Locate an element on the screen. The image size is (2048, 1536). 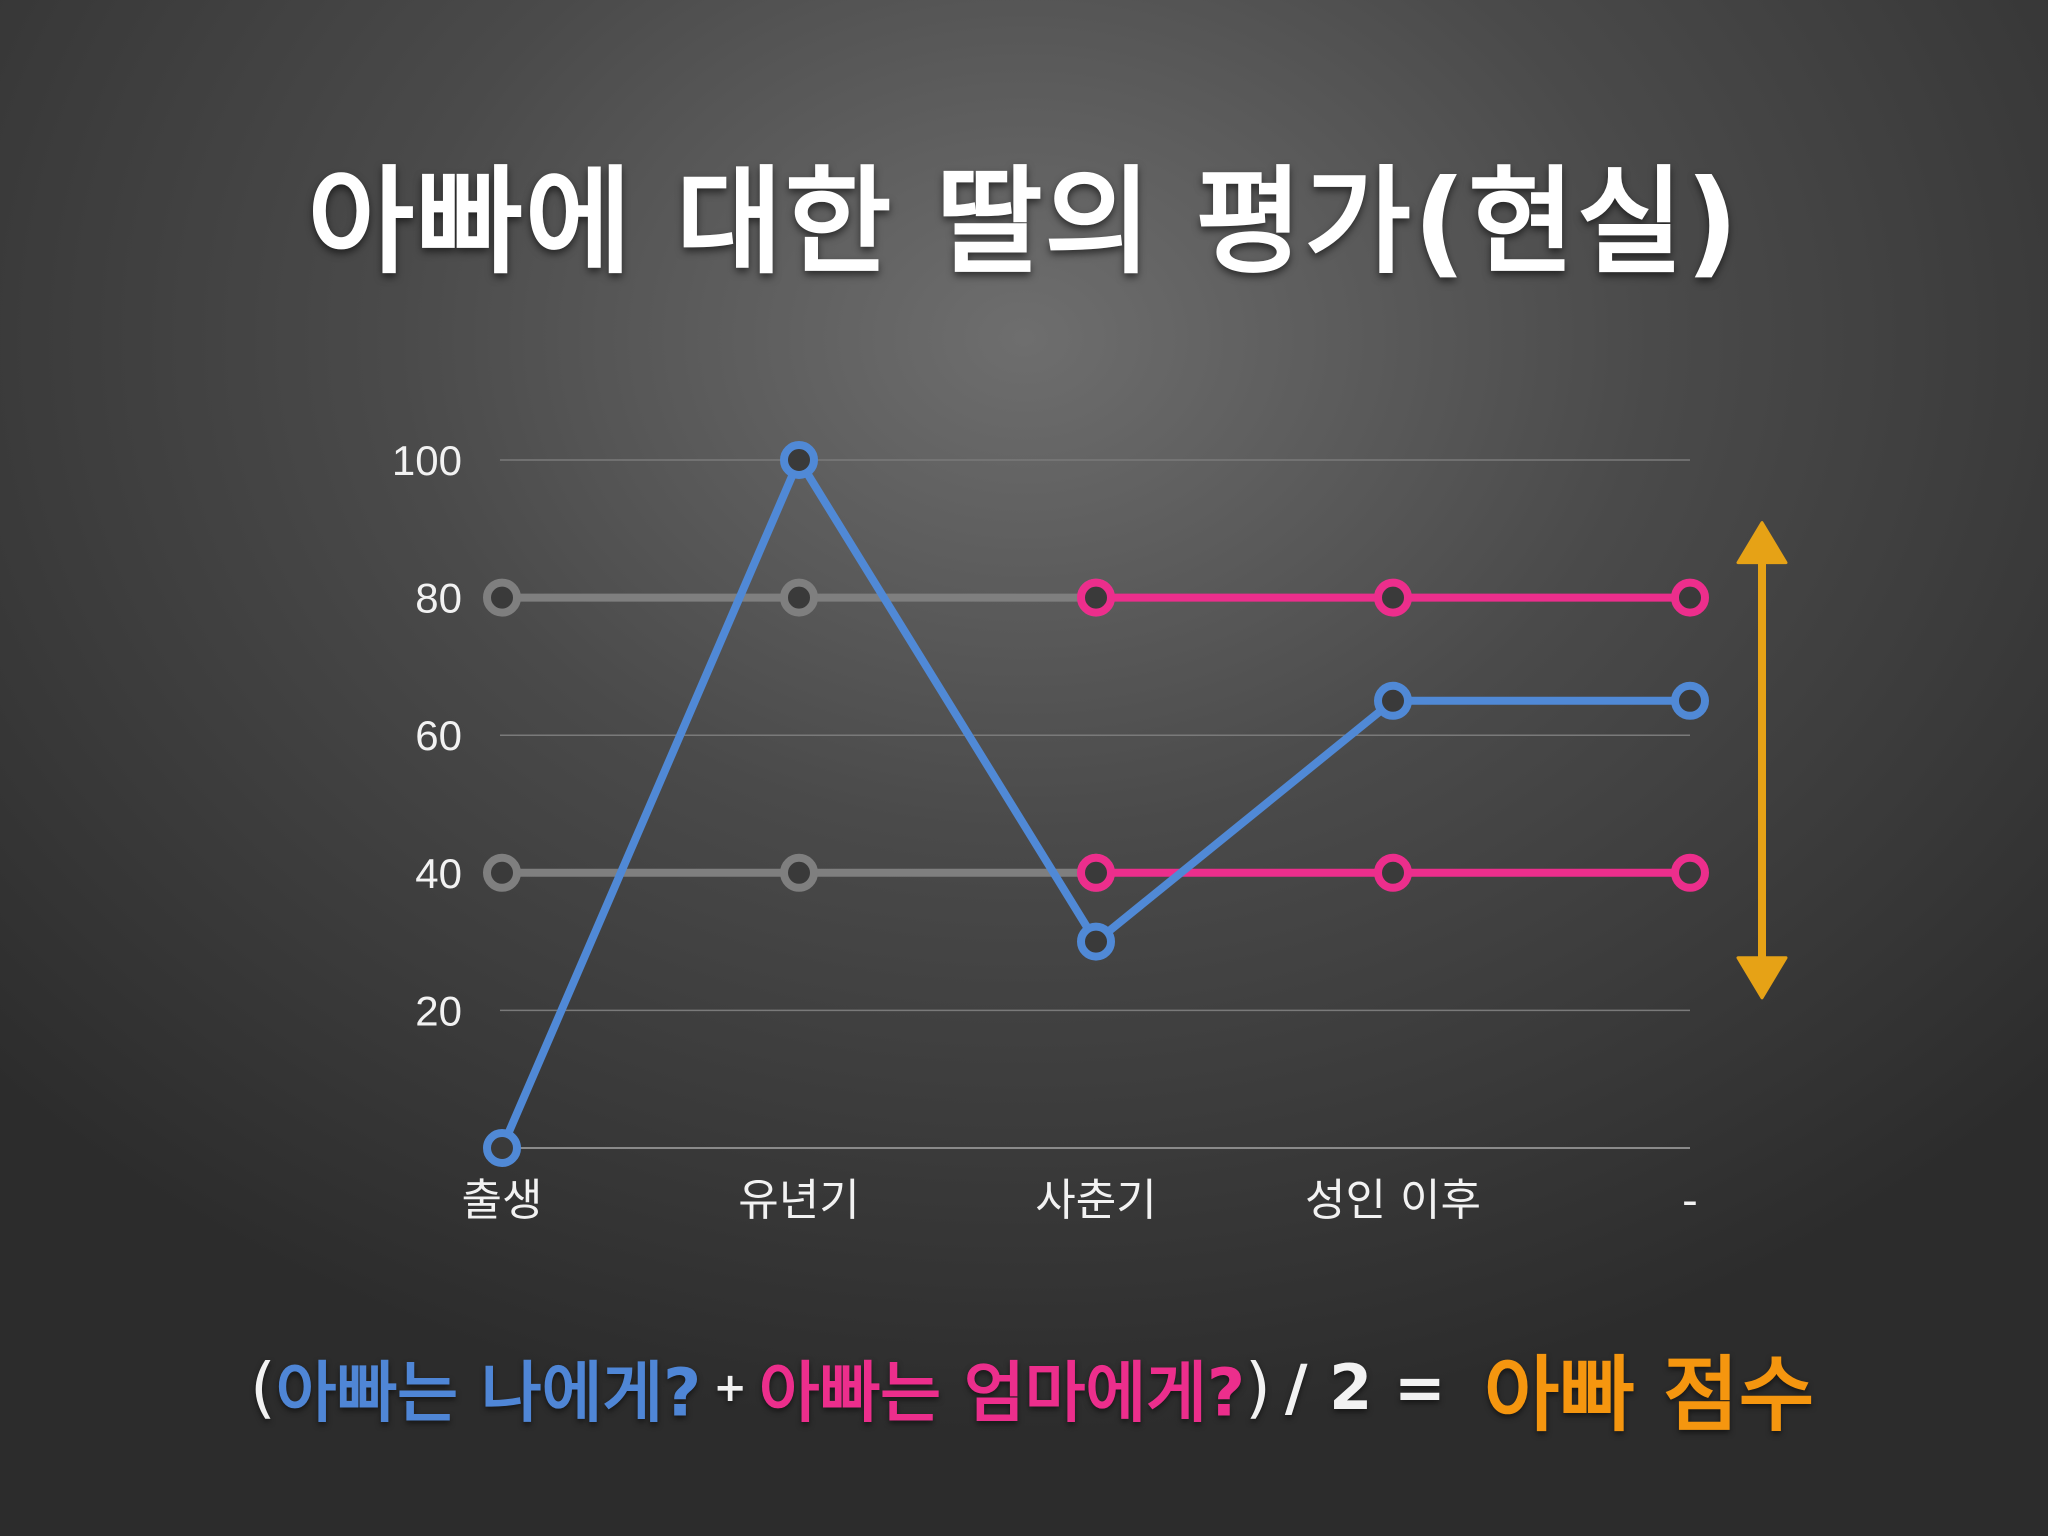
formula-term-dad-to-mom: 아빠는 엄마에게? is located at coordinates (1002, 1393).